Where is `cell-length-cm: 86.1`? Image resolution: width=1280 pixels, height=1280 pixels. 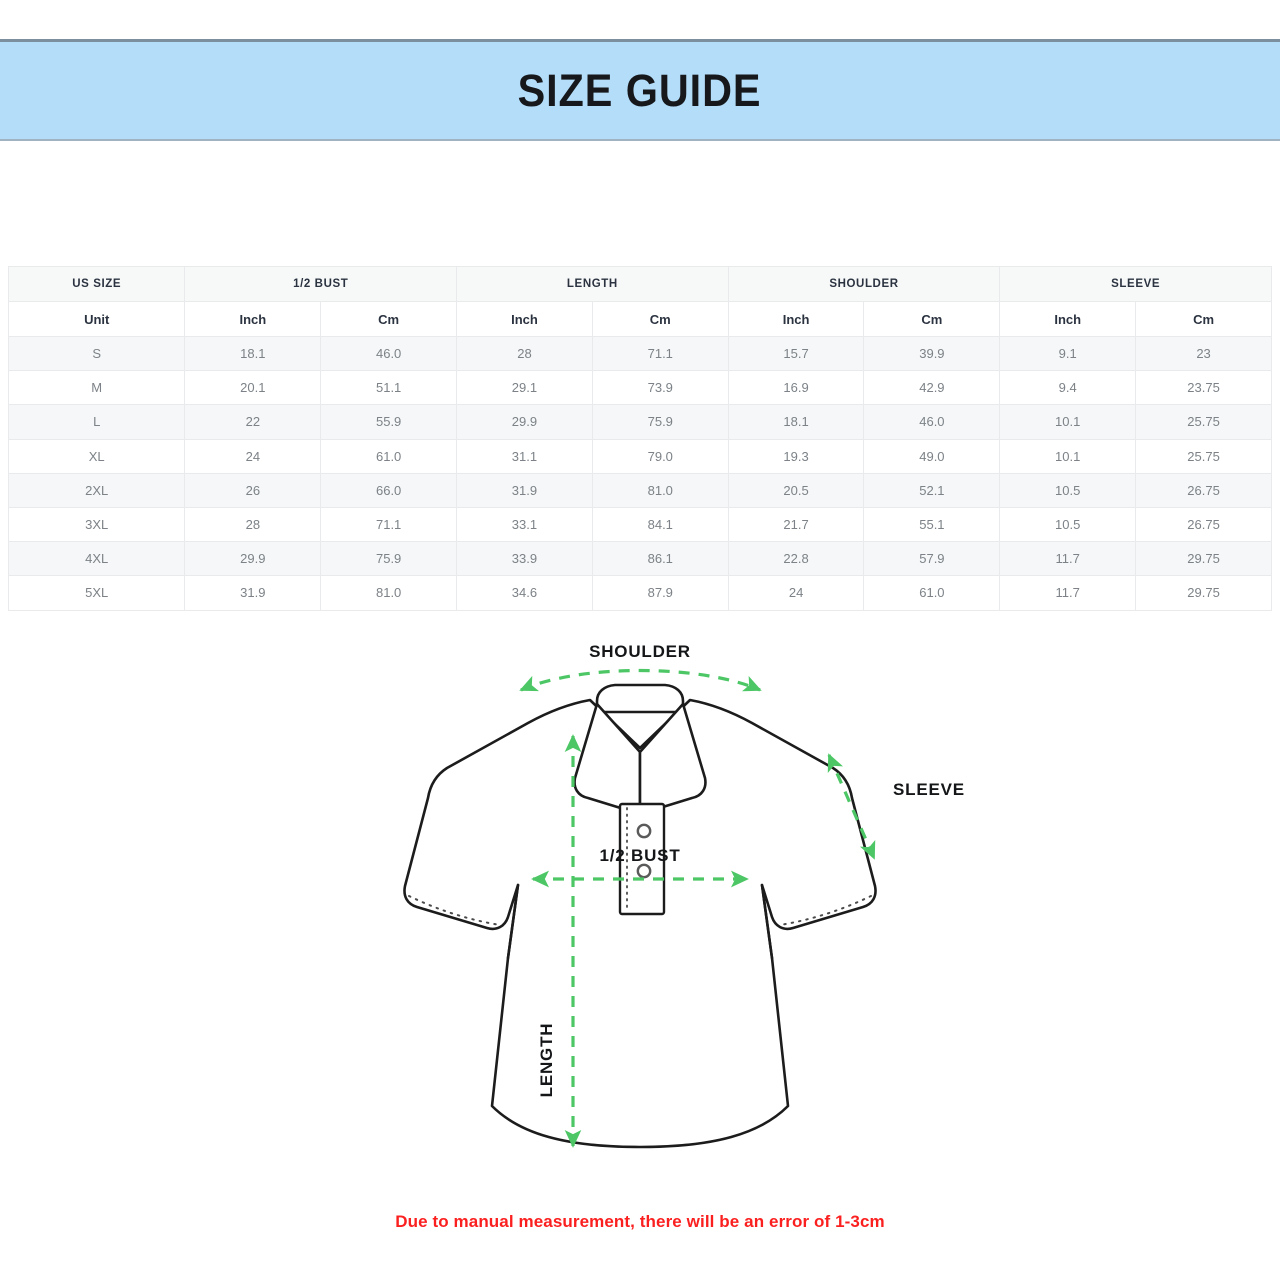
cell-length-cm: 86.1 is located at coordinates (660, 559).